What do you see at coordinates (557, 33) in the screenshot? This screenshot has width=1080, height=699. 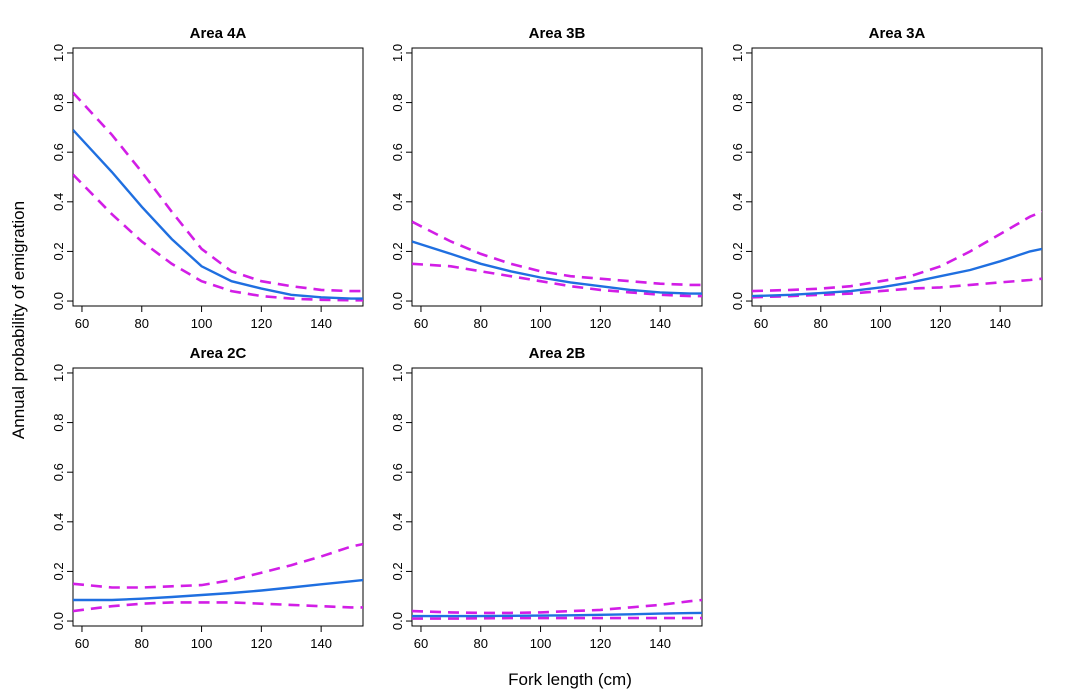 I see `panel-title: Area 3B` at bounding box center [557, 33].